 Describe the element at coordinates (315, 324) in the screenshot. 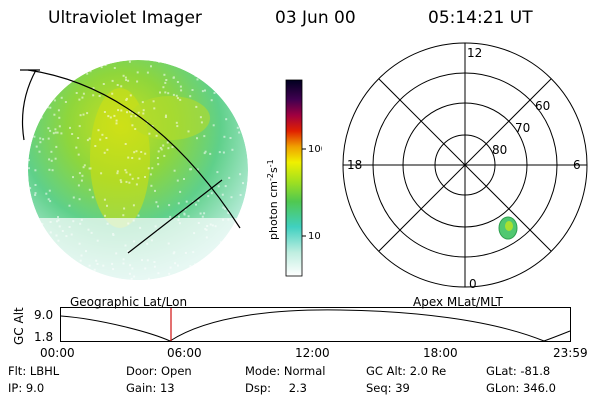

I see `orbit-altitude-plot` at that location.